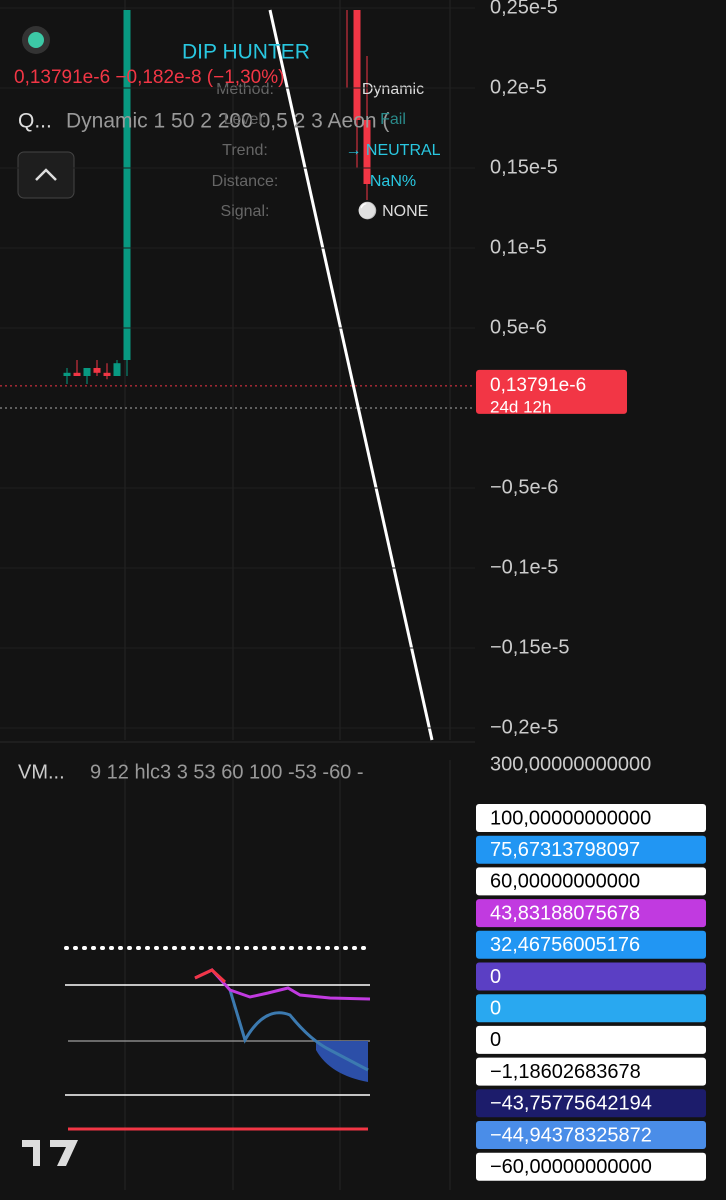 The height and width of the screenshot is (1200, 726). Describe the element at coordinates (530, 647) in the screenshot. I see `y-tick-label: −0,15e-5` at that location.